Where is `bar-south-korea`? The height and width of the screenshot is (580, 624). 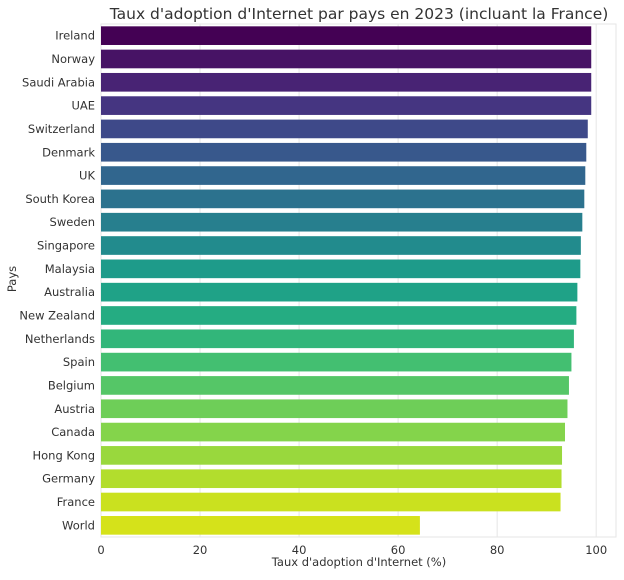 bar-south-korea is located at coordinates (343, 199).